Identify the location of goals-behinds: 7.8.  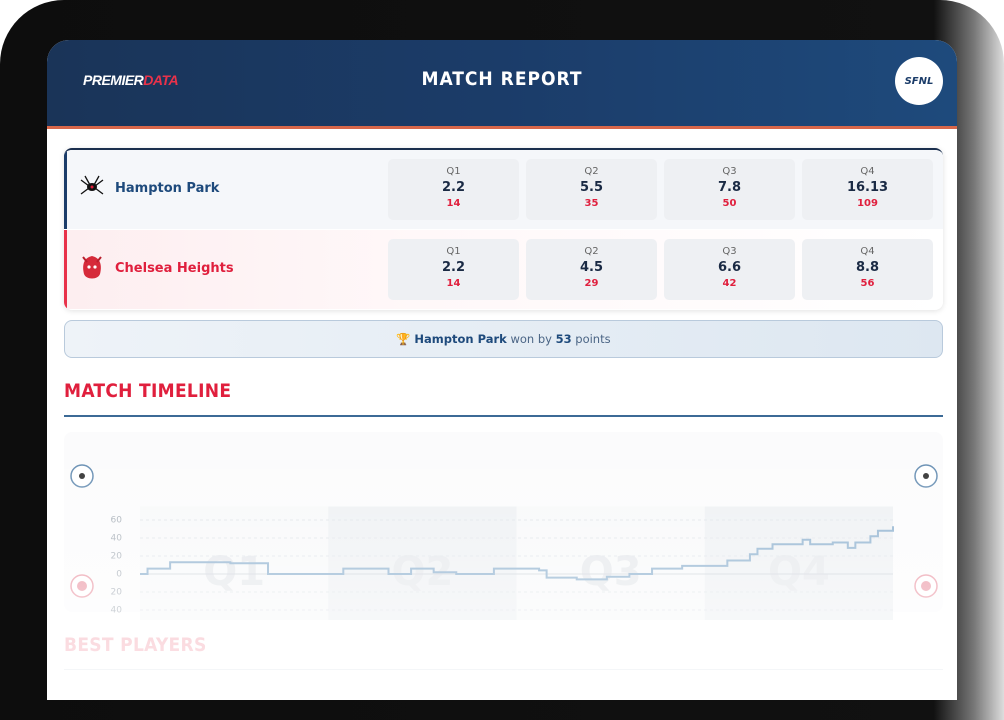
(729, 187).